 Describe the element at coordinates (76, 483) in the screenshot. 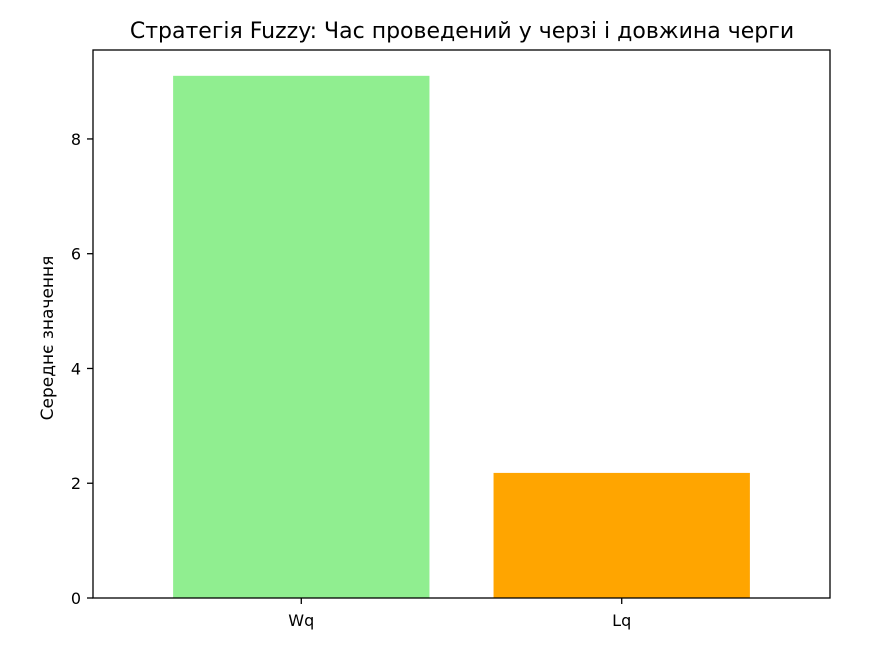

I see `y-tick-label-2: 2` at that location.